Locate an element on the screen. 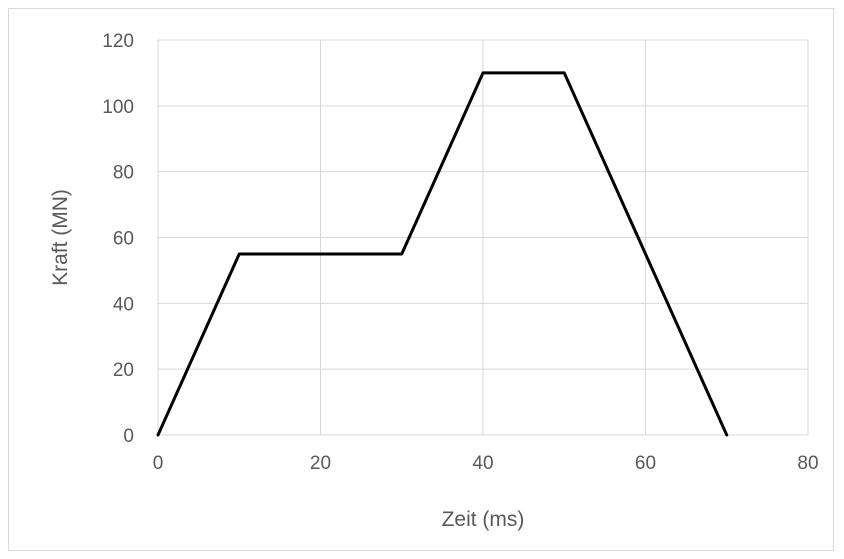 This screenshot has width=844, height=559. y-tick-label: 40 is located at coordinates (123, 304).